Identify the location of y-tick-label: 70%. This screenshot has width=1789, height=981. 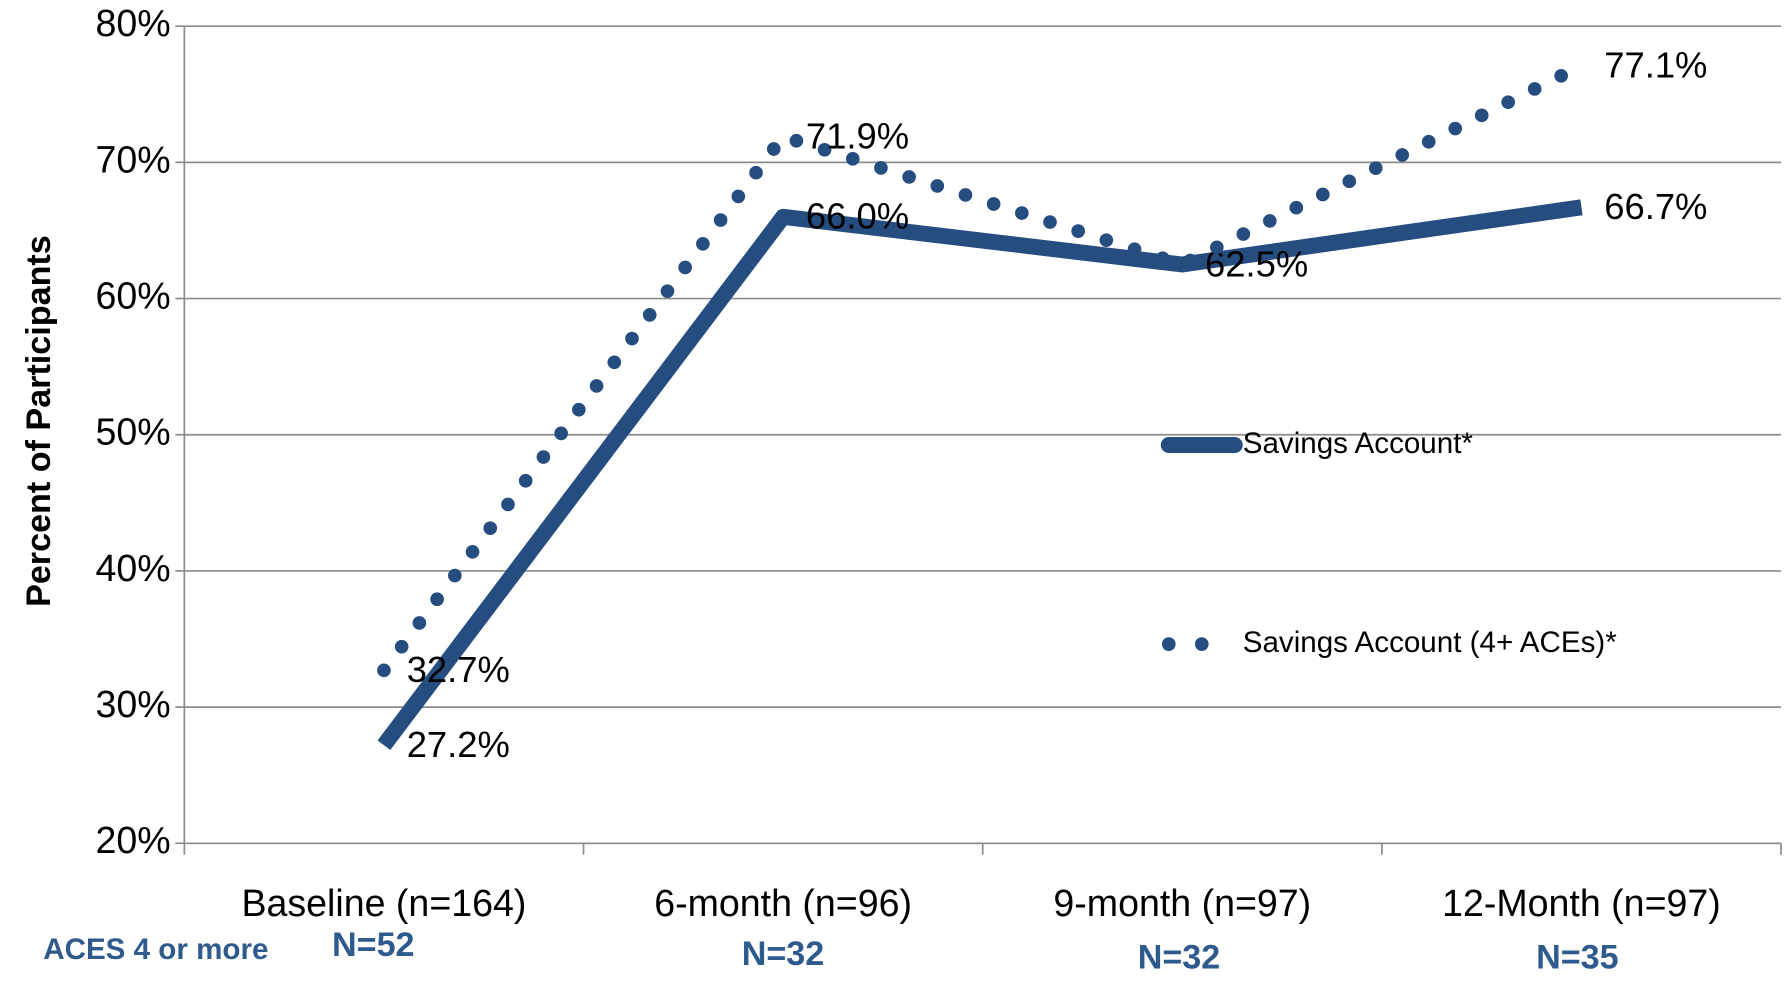
(133, 159).